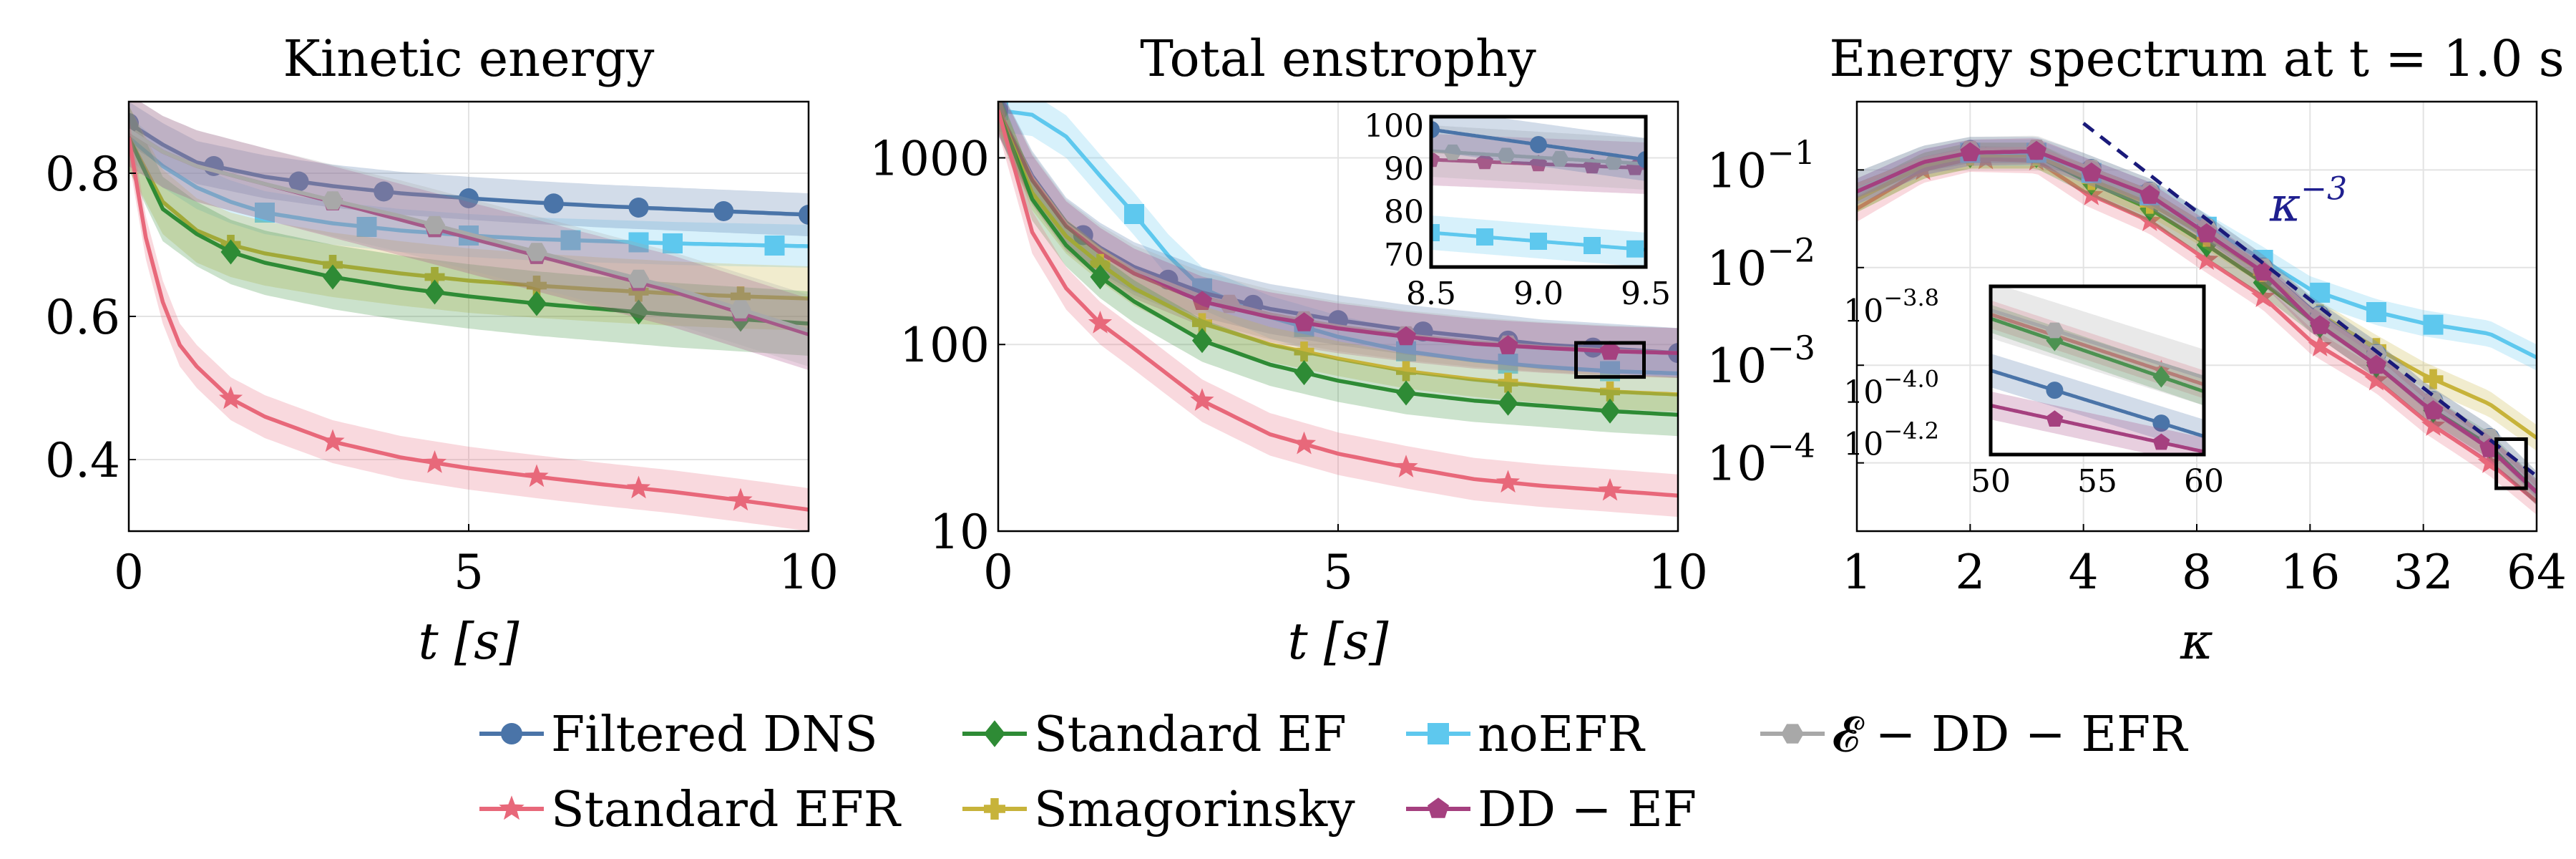  I want to click on legend-marker-filtered-dns, so click(511, 733).